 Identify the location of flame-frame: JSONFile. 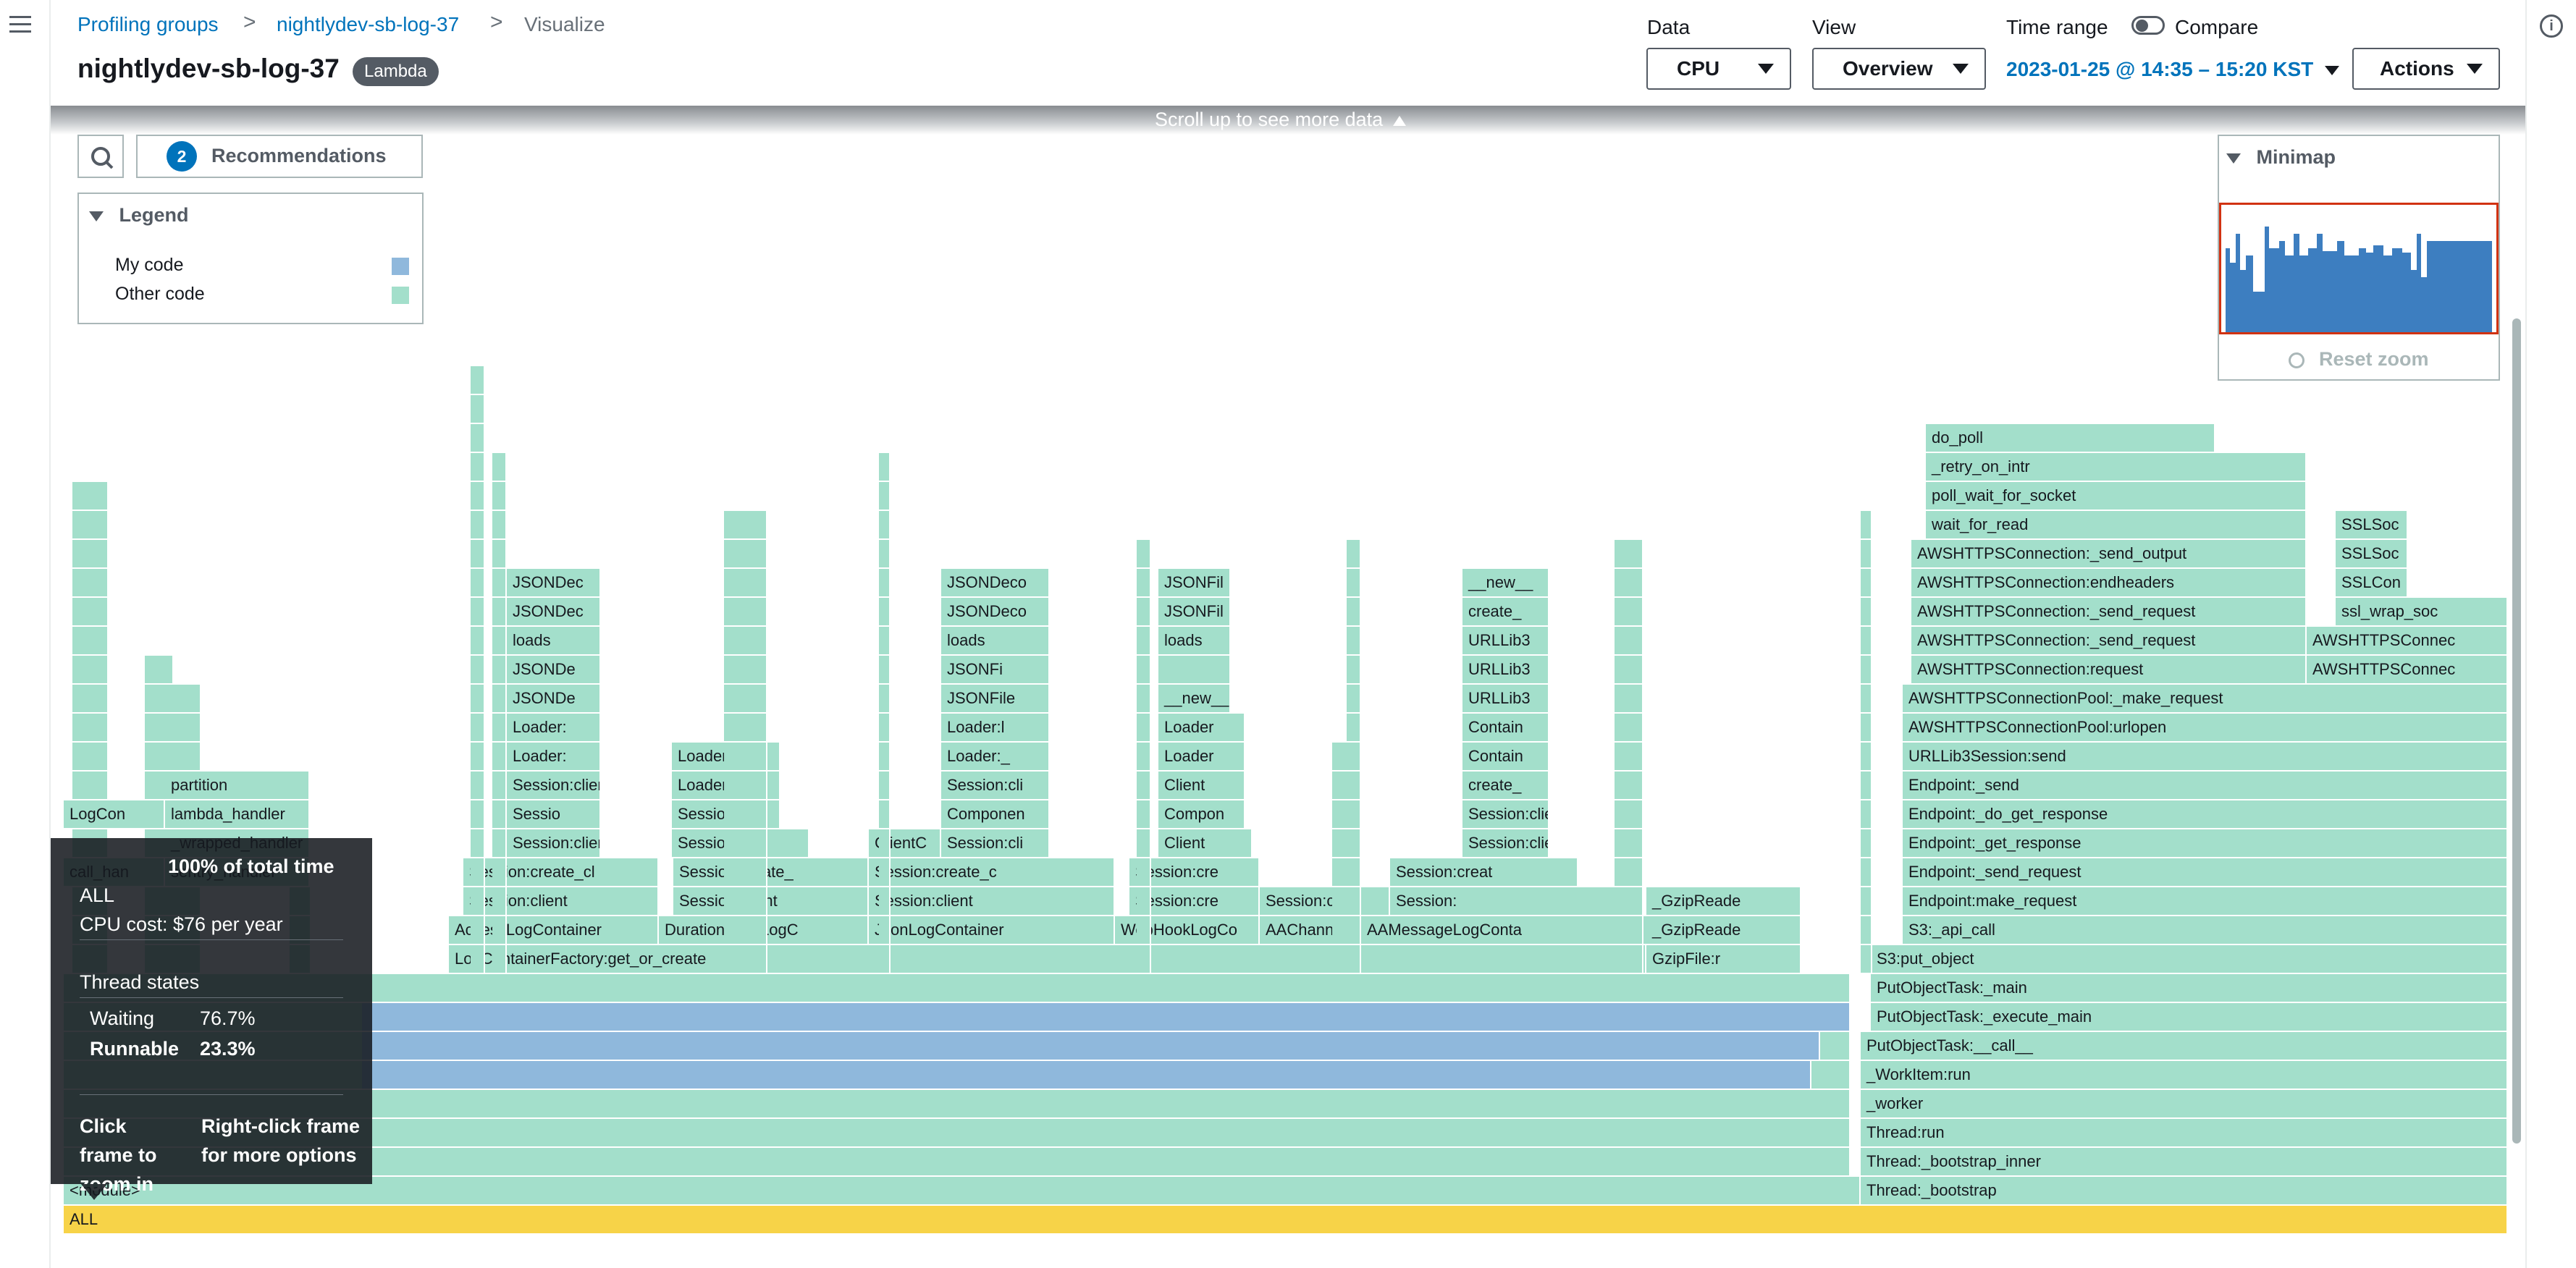
(995, 700).